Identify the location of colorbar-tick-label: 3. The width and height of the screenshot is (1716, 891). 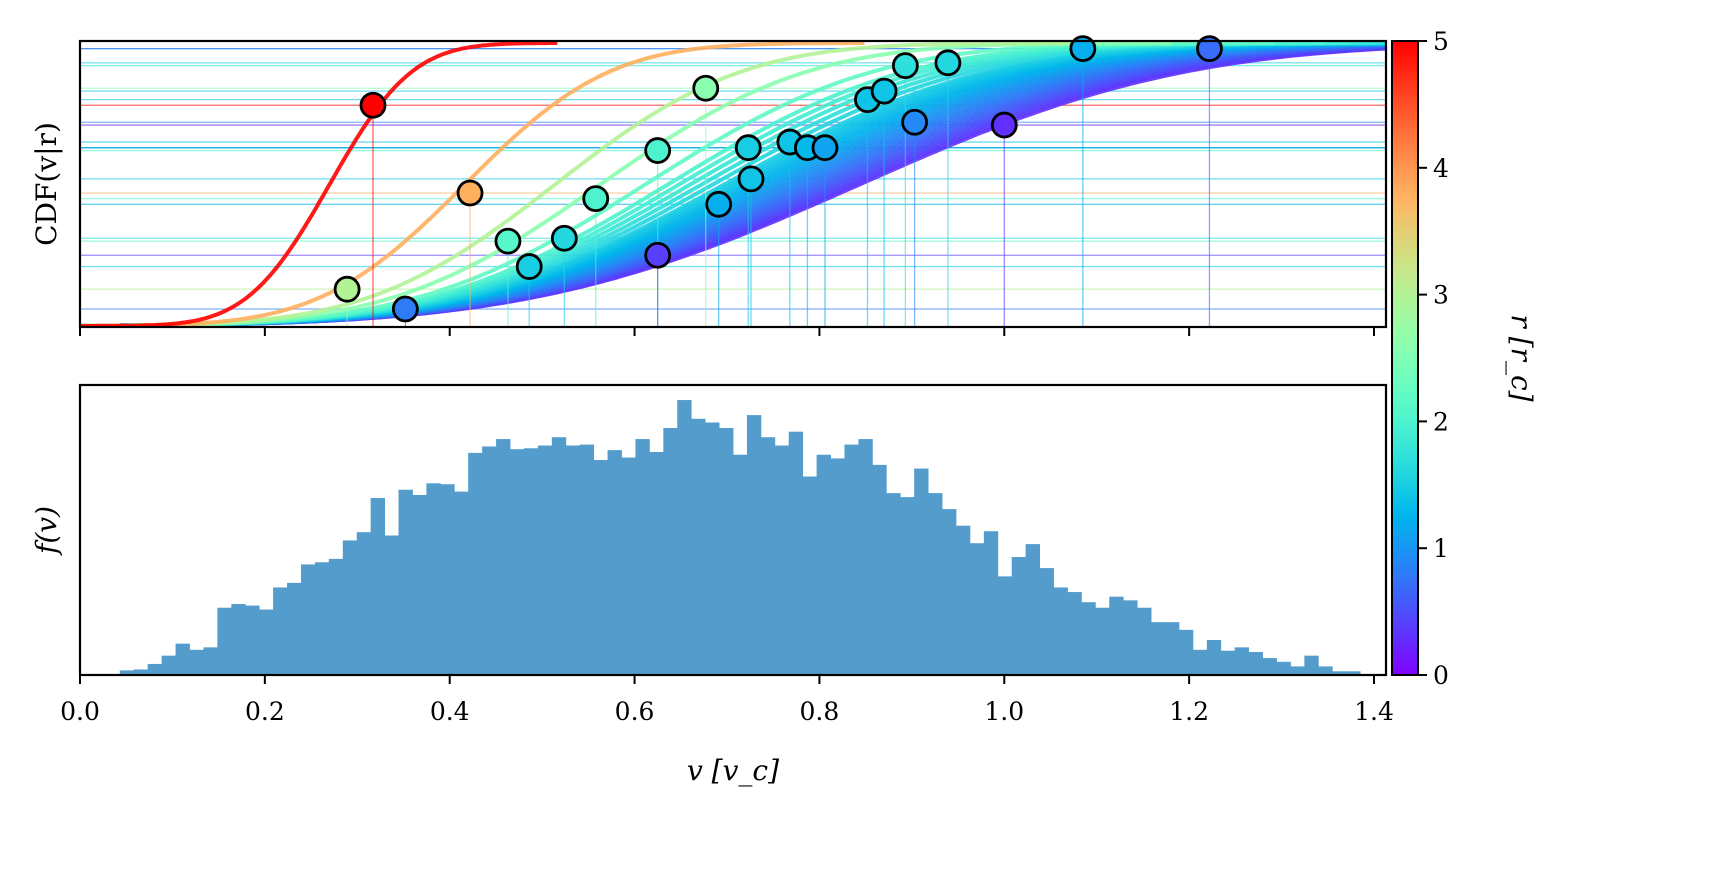
(1441, 295).